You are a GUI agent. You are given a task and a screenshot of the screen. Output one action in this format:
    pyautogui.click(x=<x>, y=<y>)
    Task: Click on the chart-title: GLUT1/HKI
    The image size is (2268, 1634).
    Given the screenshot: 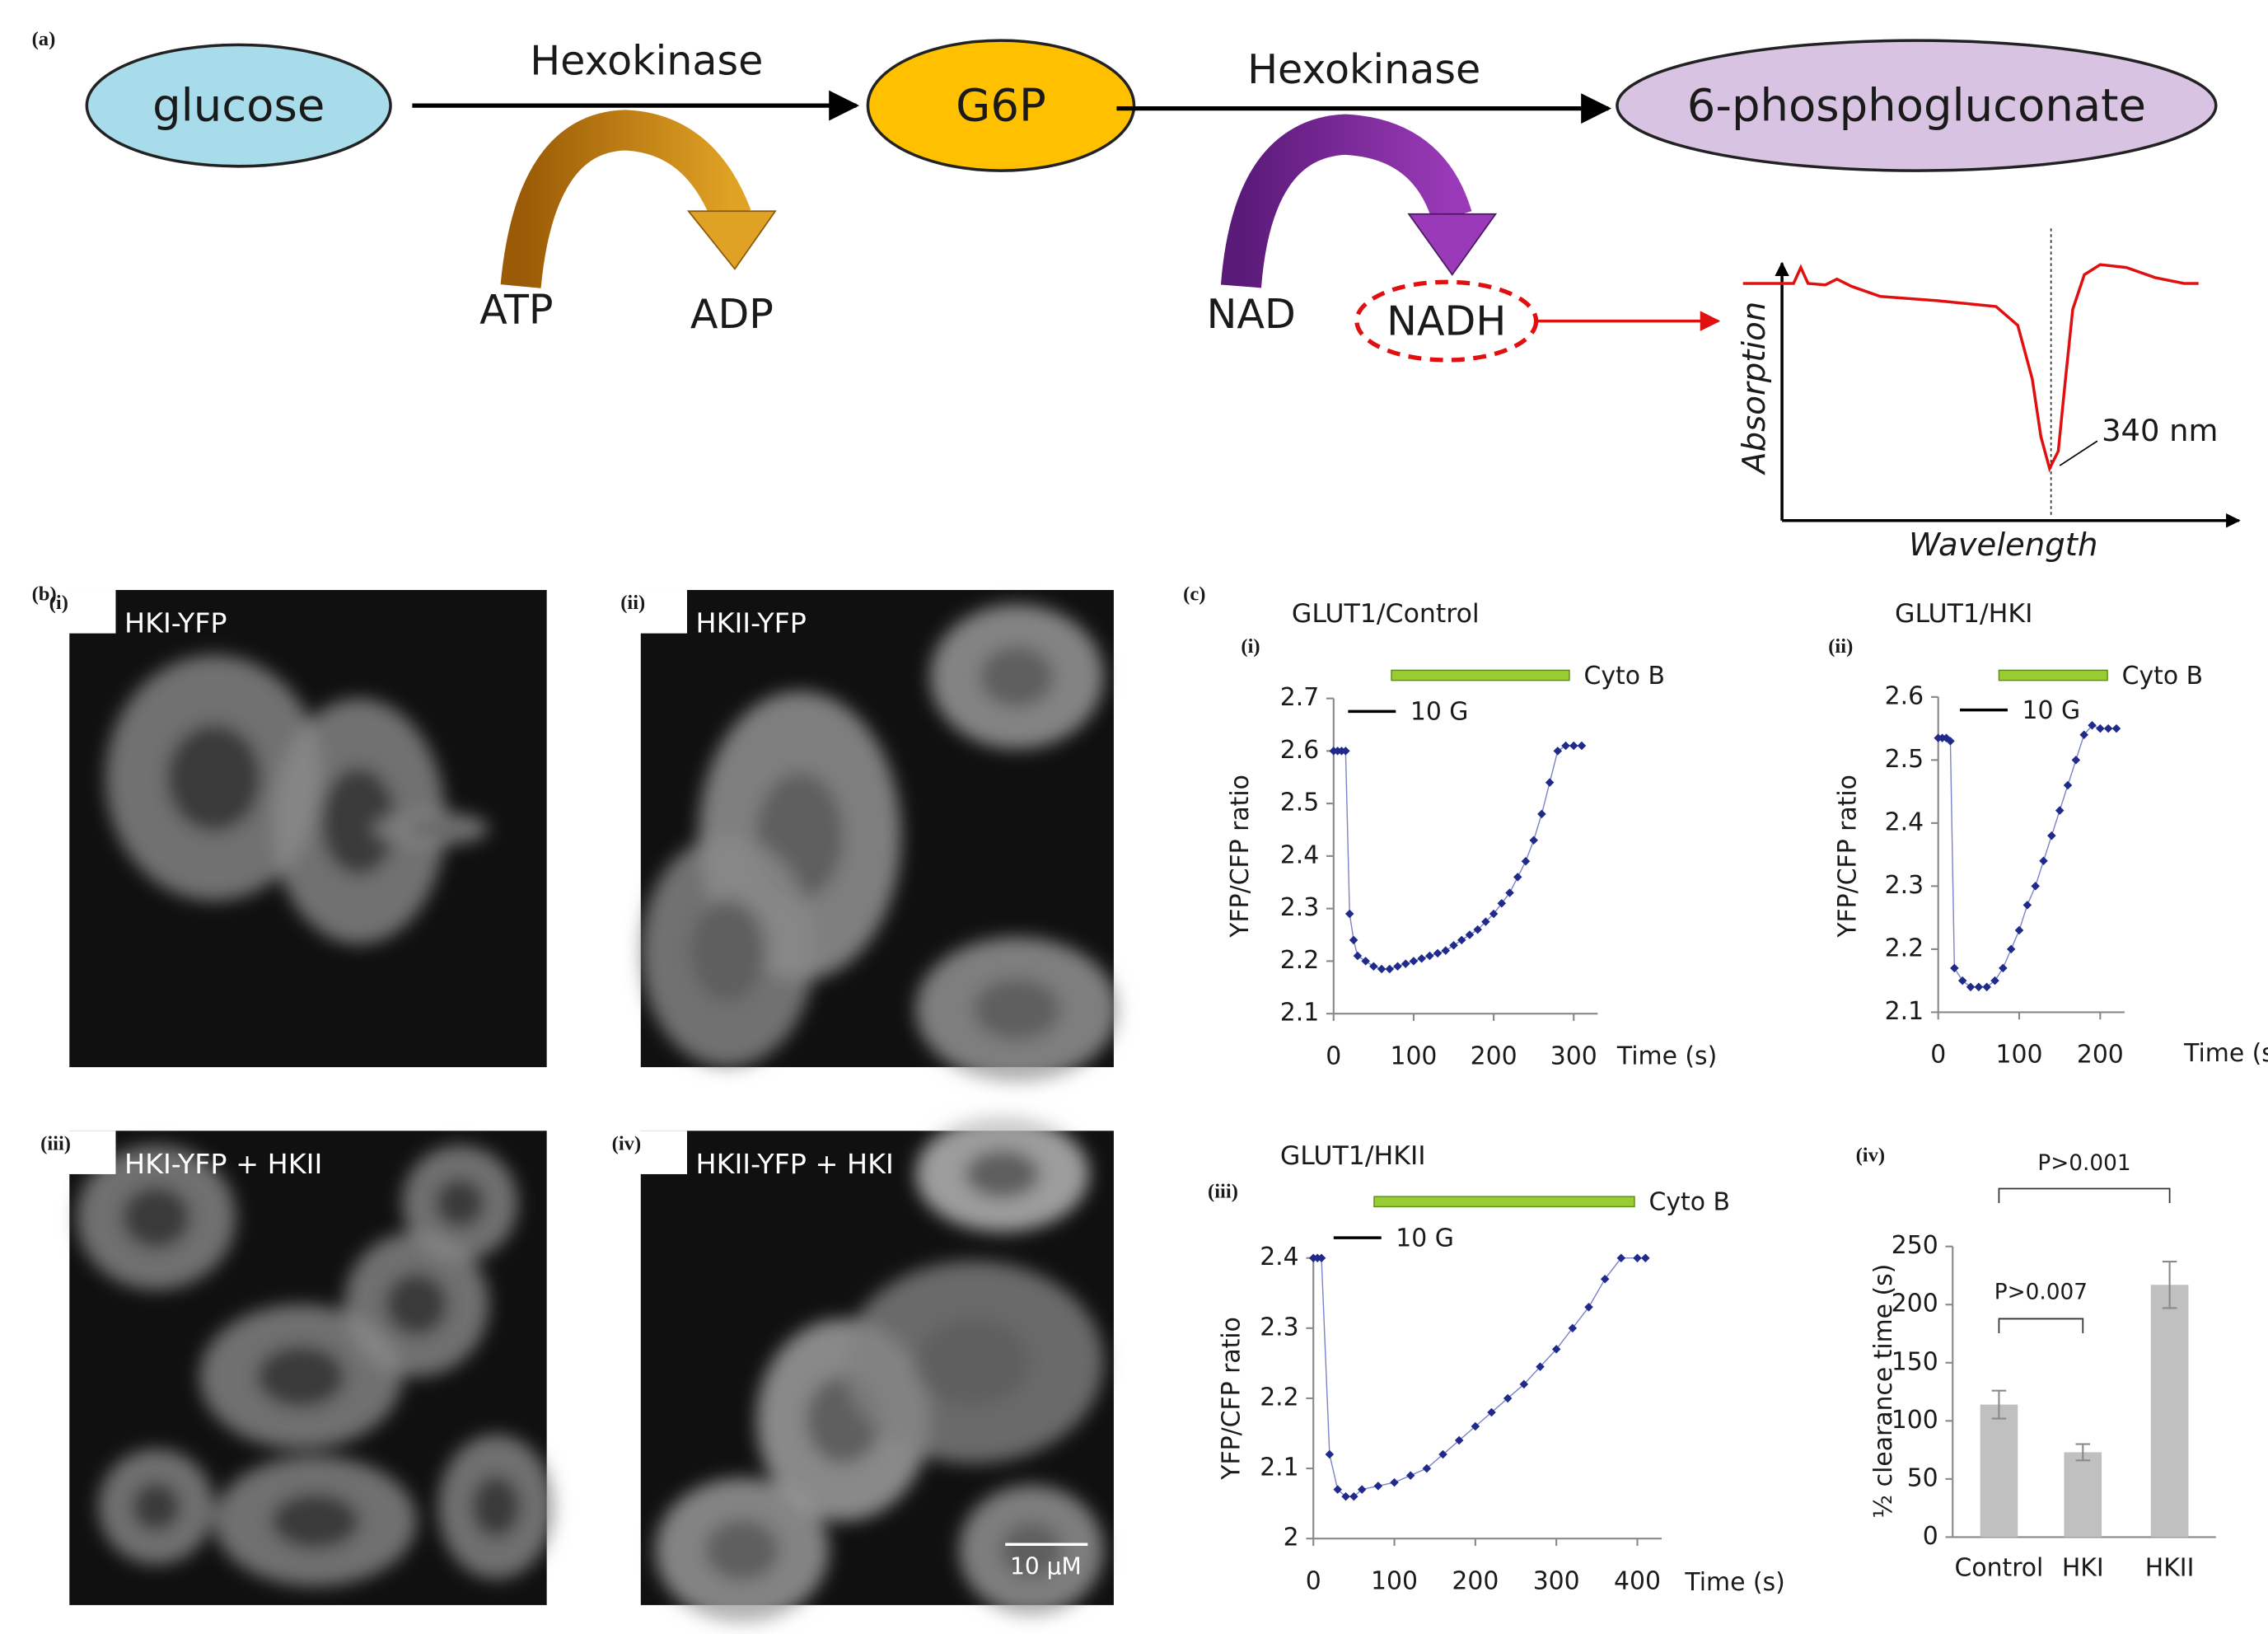 What is the action you would take?
    pyautogui.click(x=1963, y=614)
    